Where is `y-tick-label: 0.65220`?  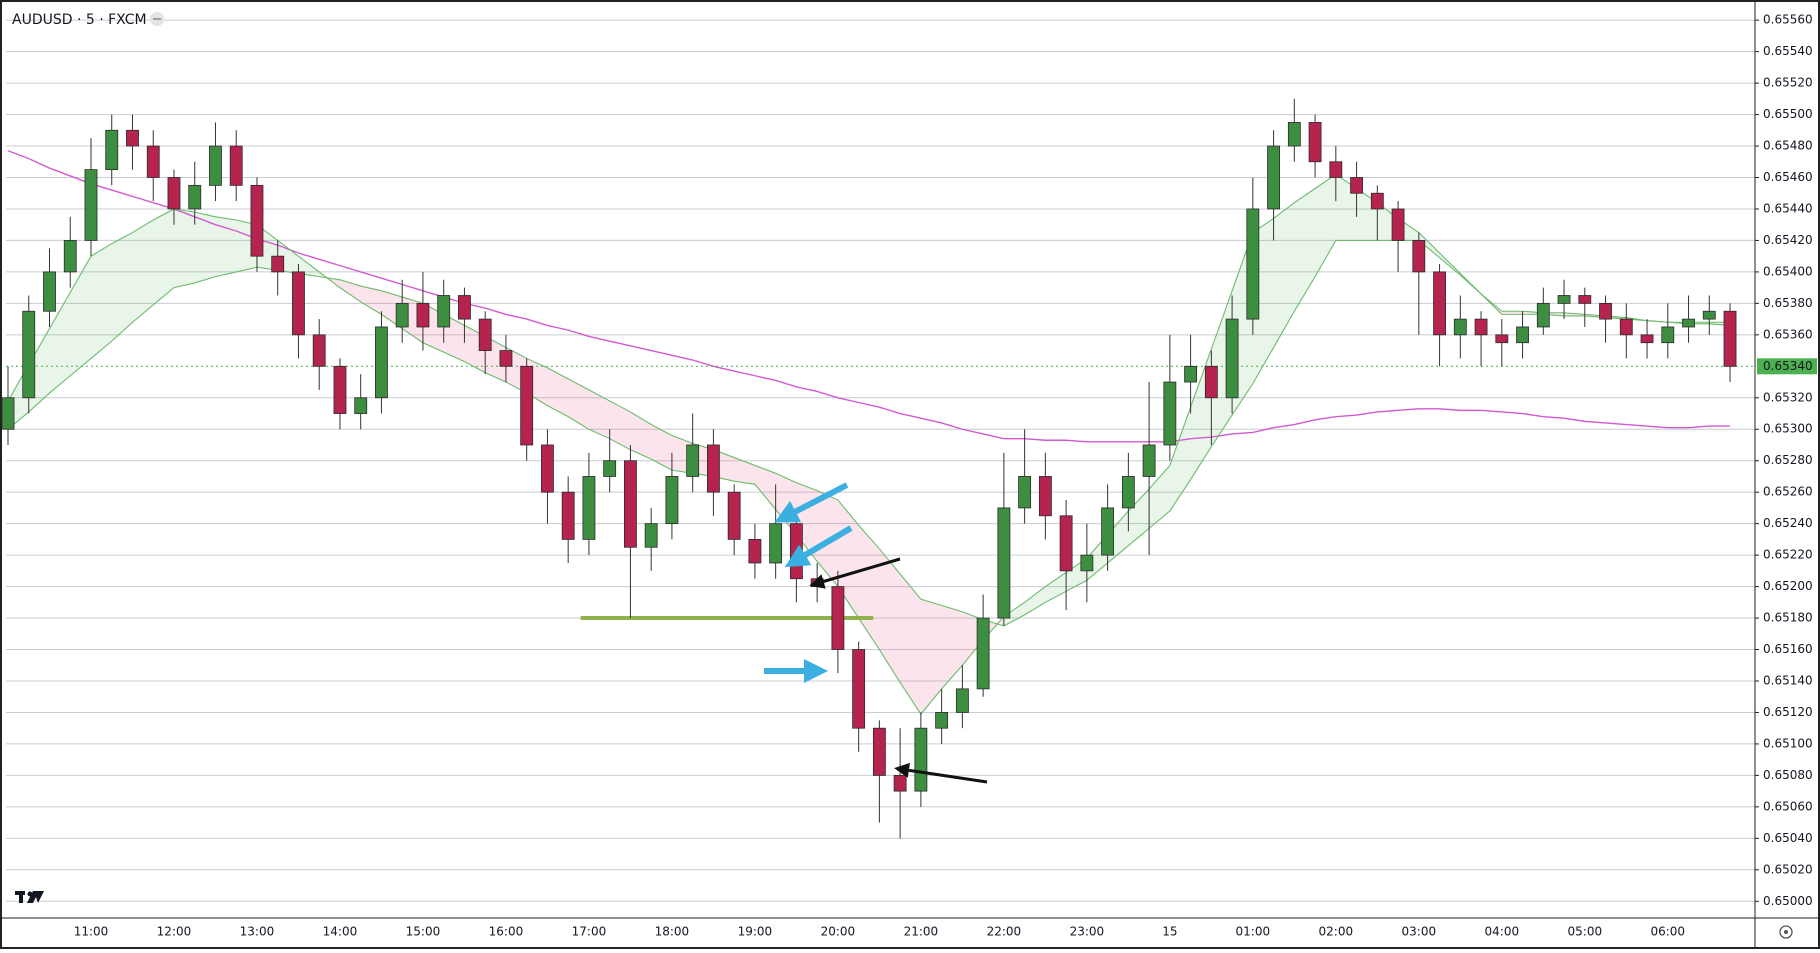
y-tick-label: 0.65220 is located at coordinates (1788, 555).